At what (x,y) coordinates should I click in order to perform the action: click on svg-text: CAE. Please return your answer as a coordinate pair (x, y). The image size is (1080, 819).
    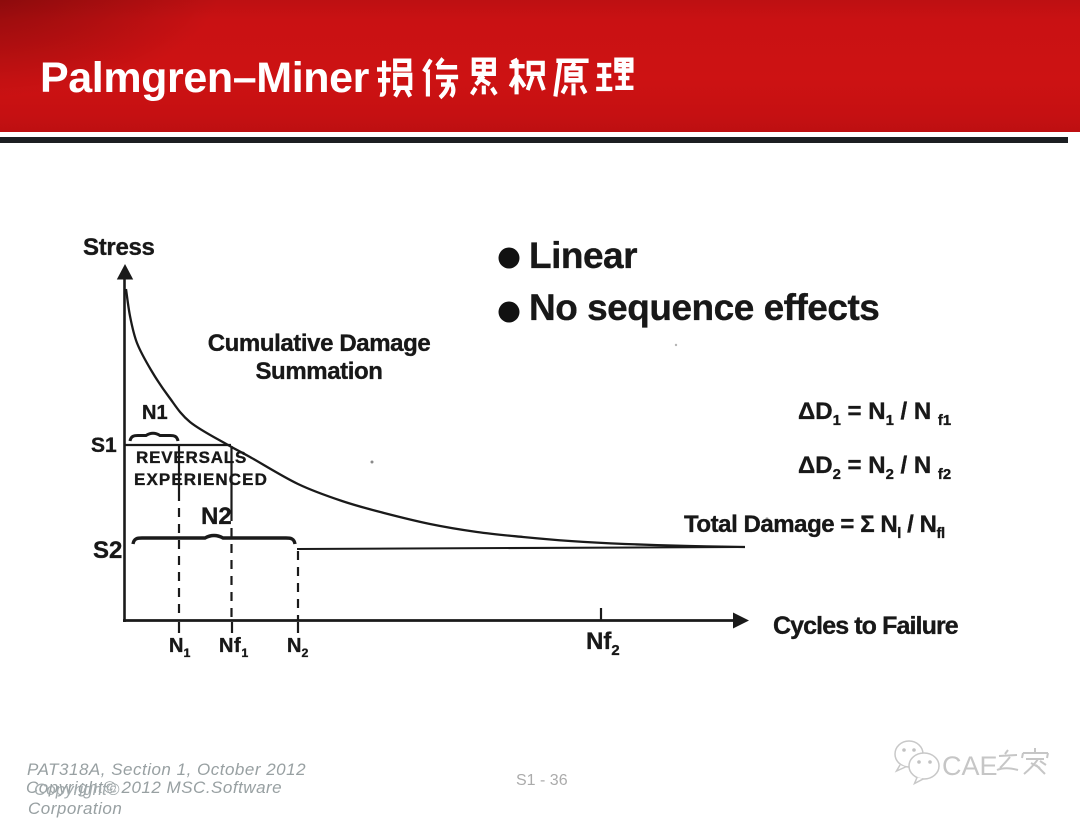
    Looking at the image, I should click on (970, 766).